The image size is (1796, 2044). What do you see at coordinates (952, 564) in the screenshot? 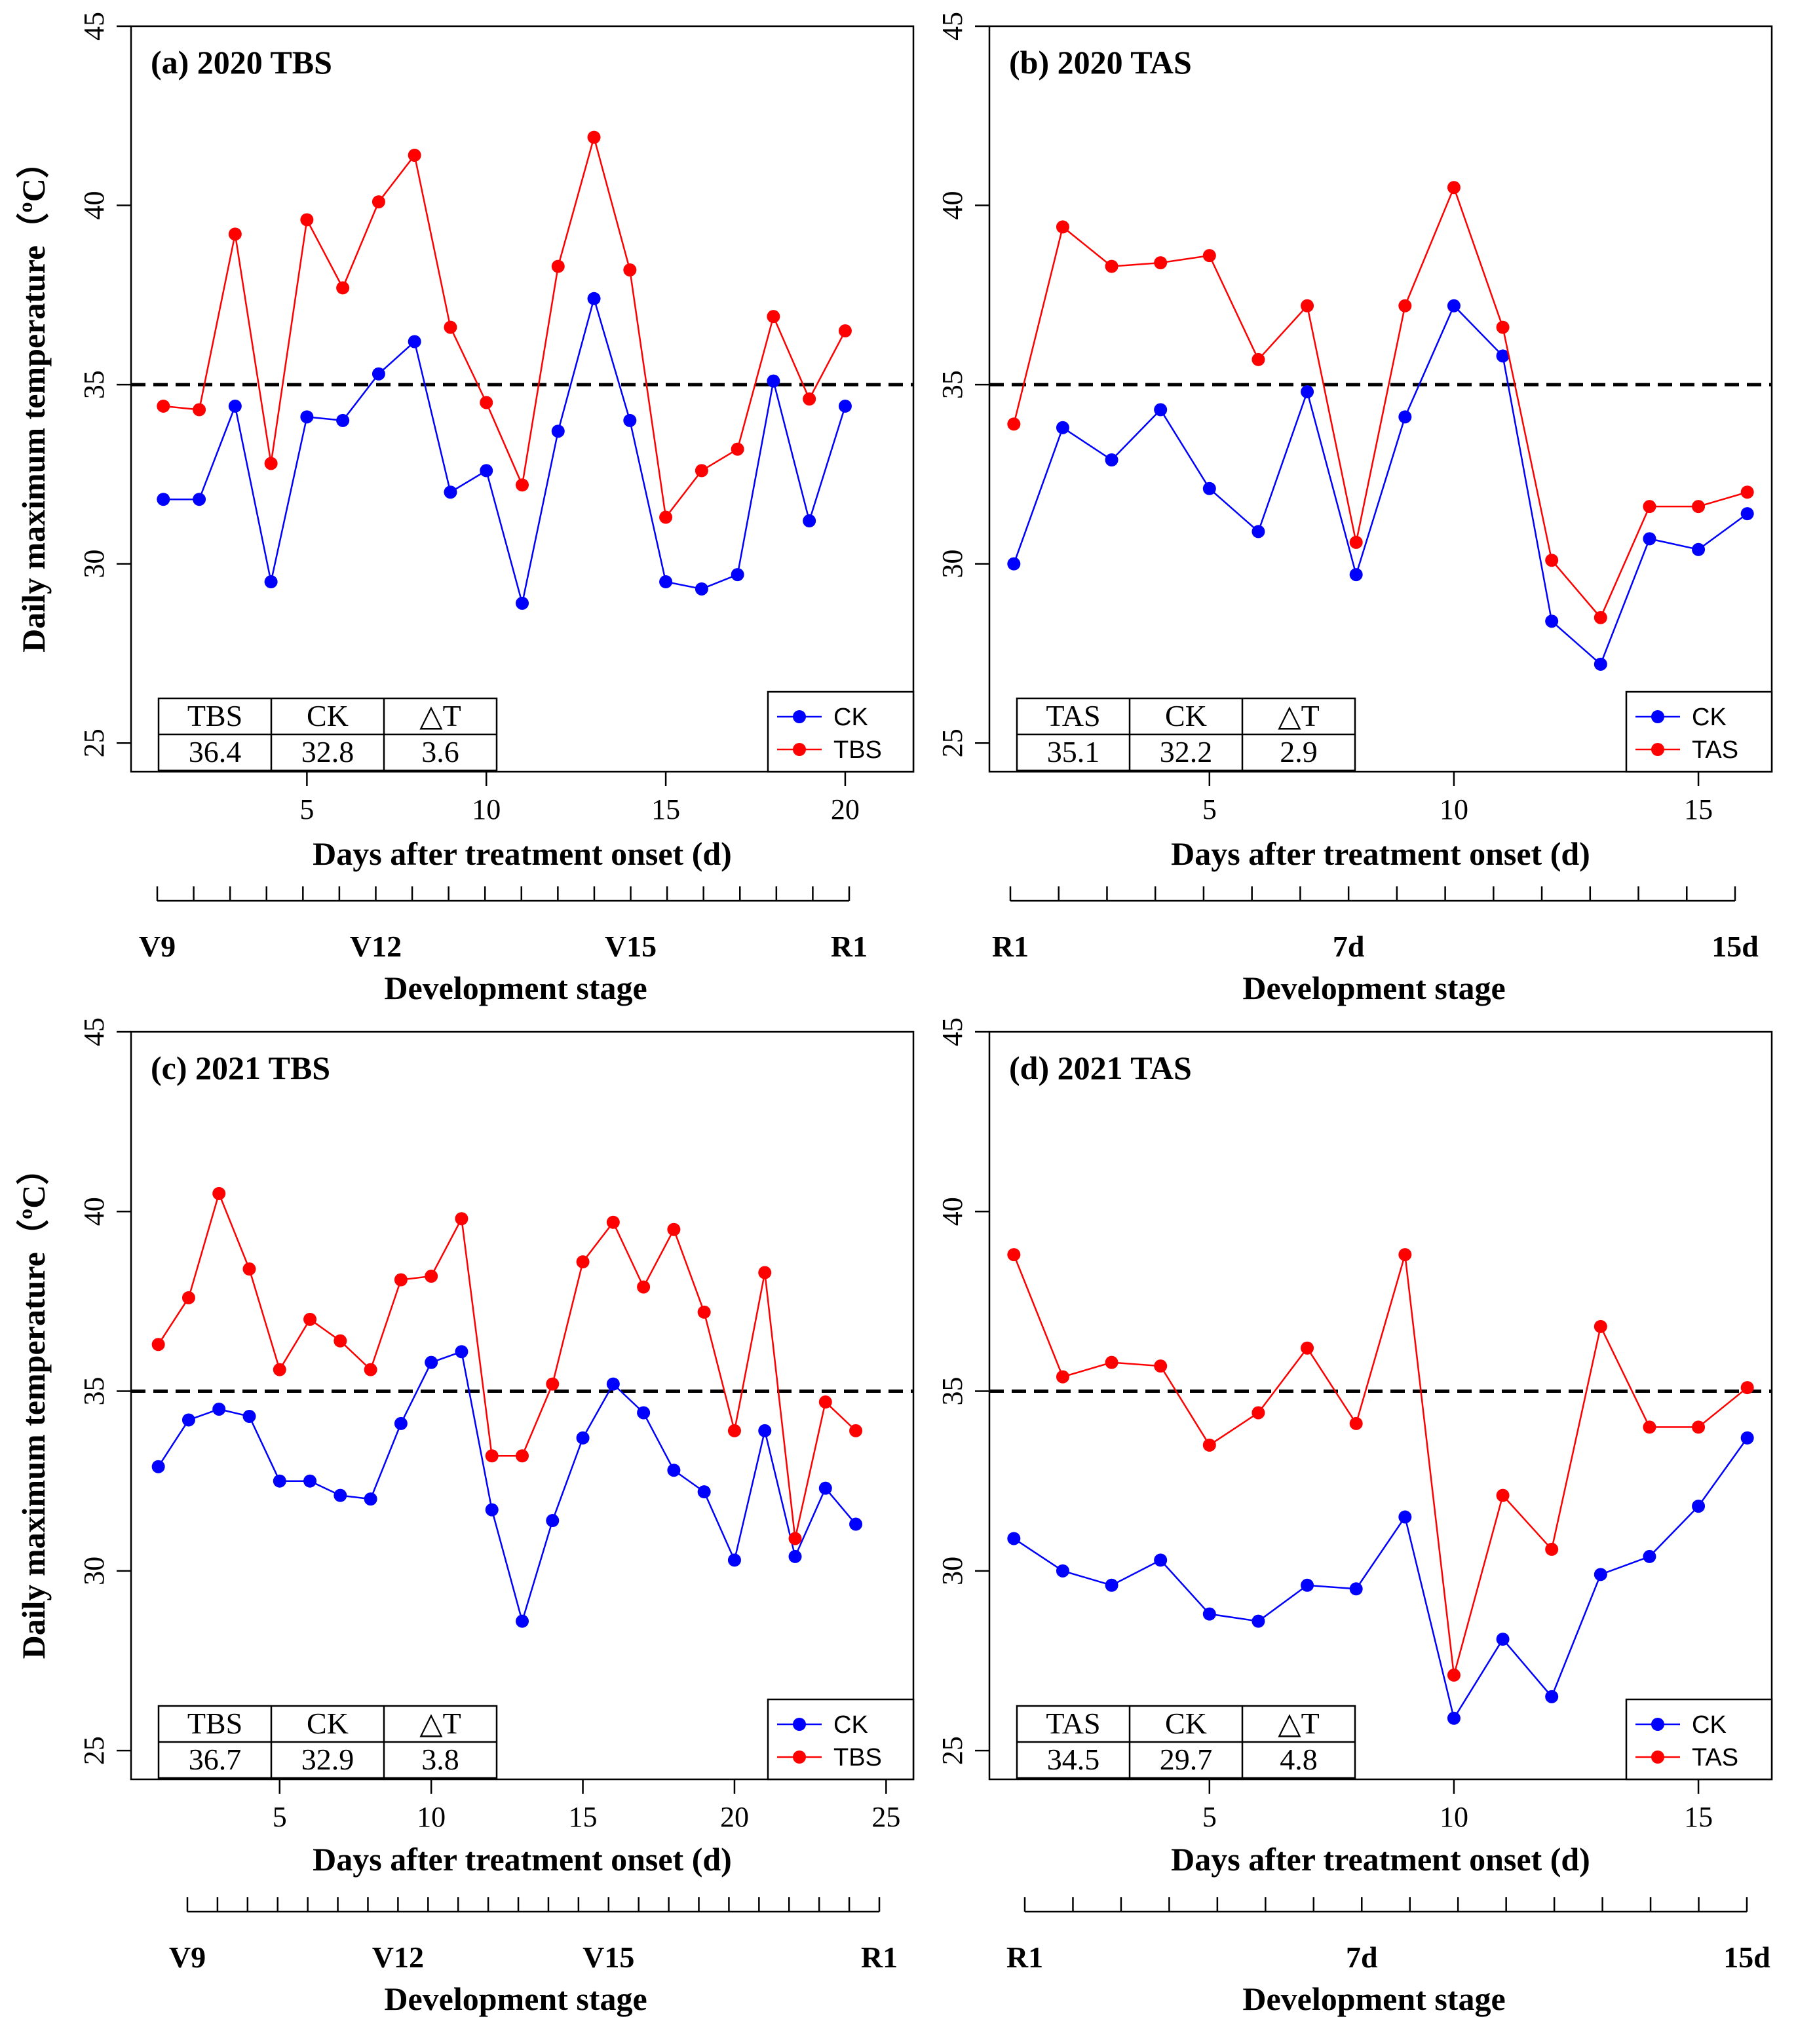
I see `y-tick-label-30: 30` at bounding box center [952, 564].